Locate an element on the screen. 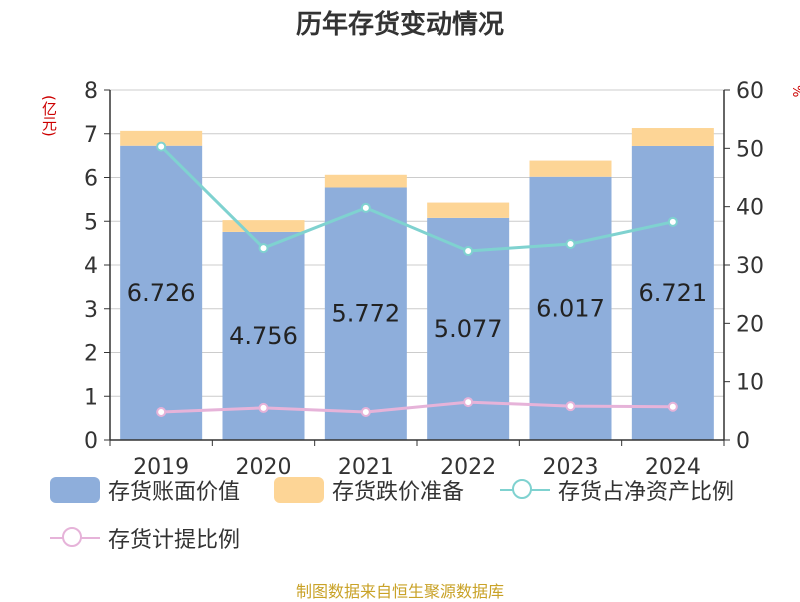 The height and width of the screenshot is (602, 800). legend-label-reserve: 存货跌价准备 is located at coordinates (398, 492).